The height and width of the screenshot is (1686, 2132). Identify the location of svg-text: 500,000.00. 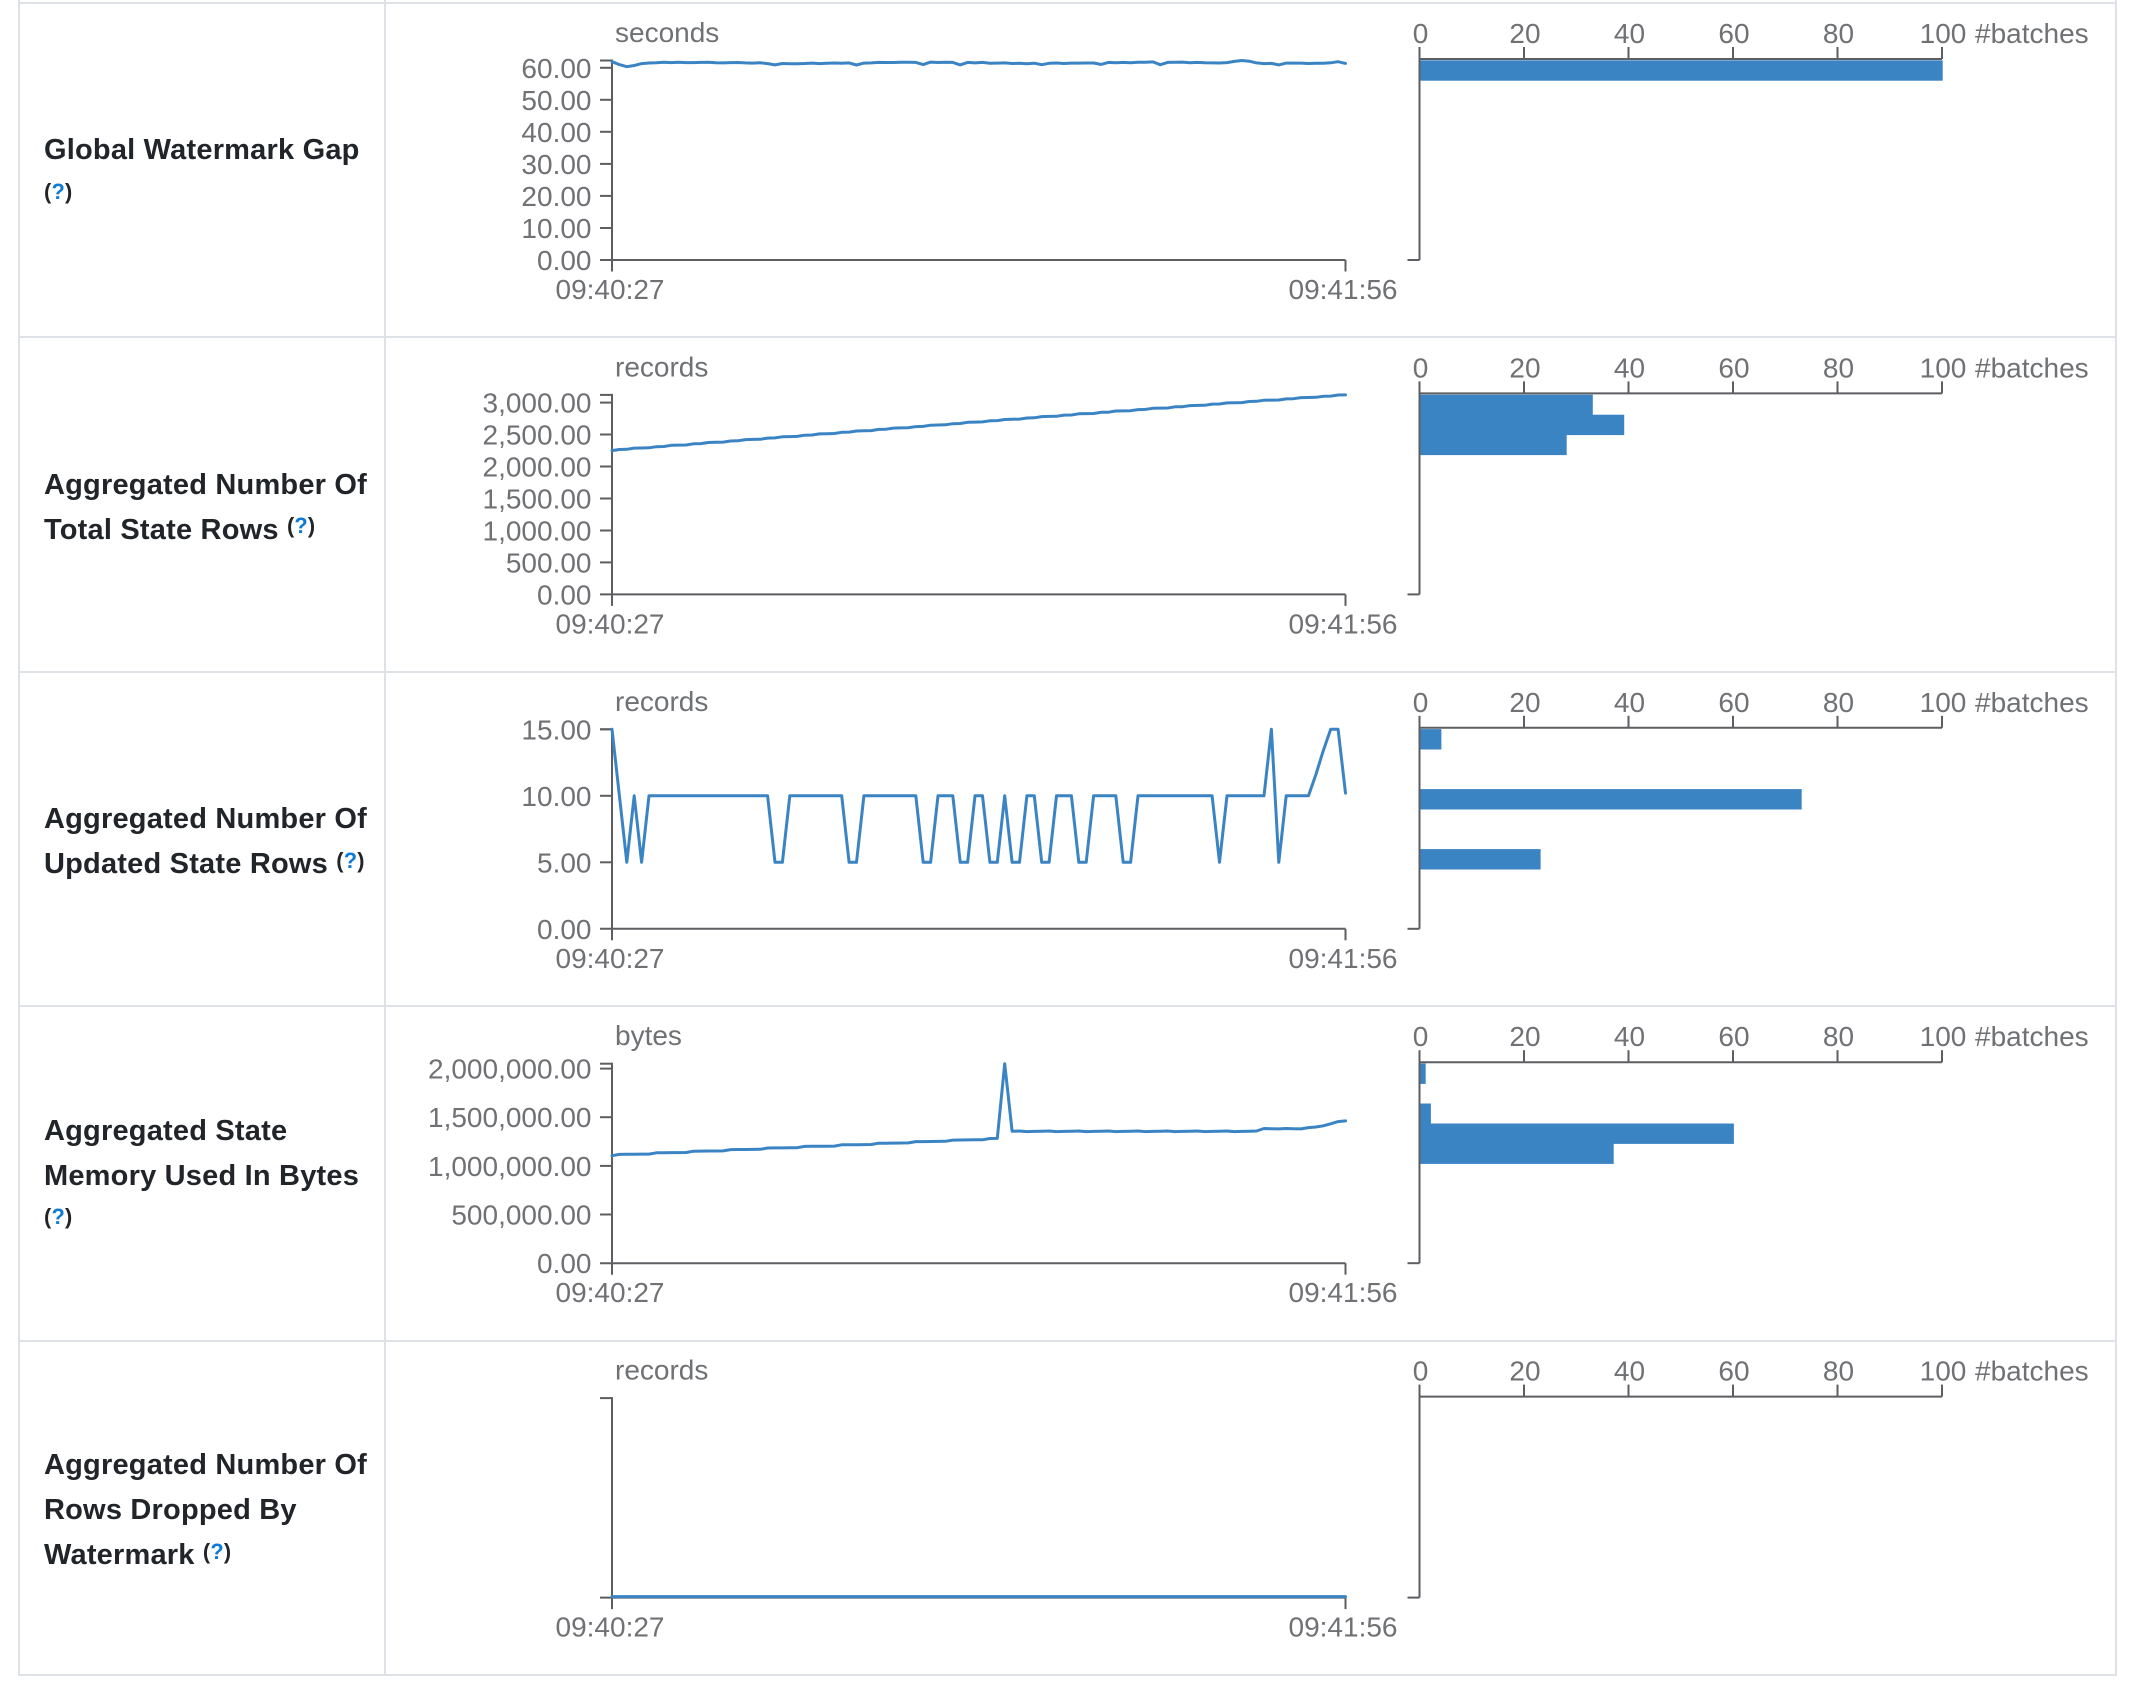
(521, 1215).